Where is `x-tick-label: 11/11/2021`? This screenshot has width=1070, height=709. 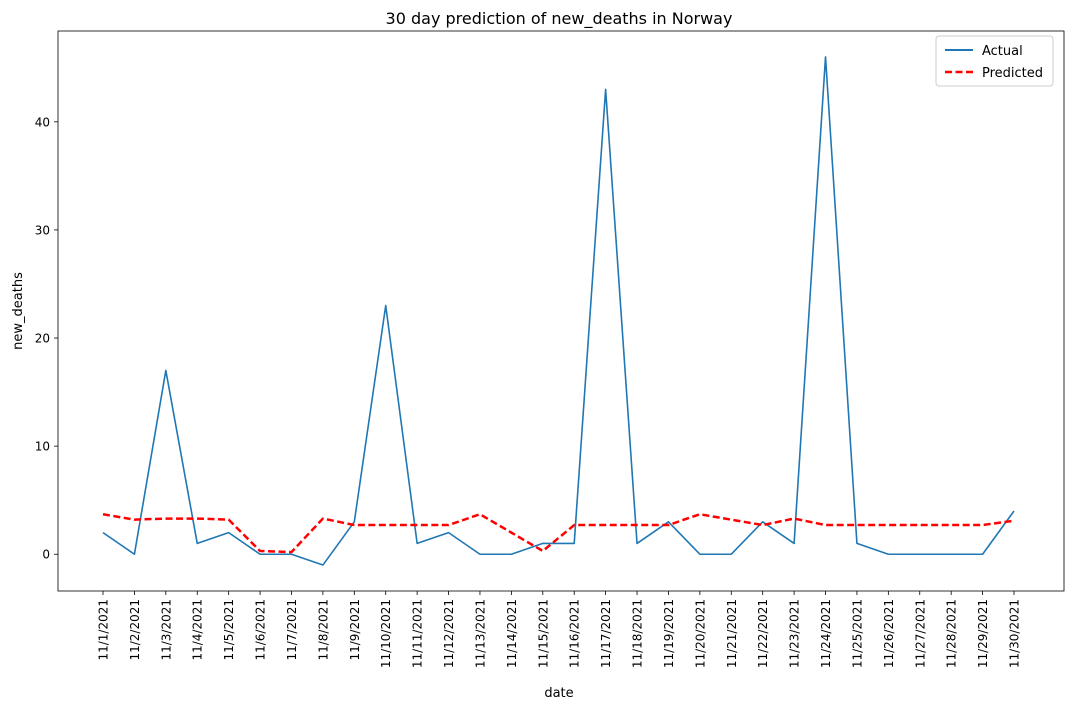
x-tick-label: 11/11/2021 is located at coordinates (418, 633).